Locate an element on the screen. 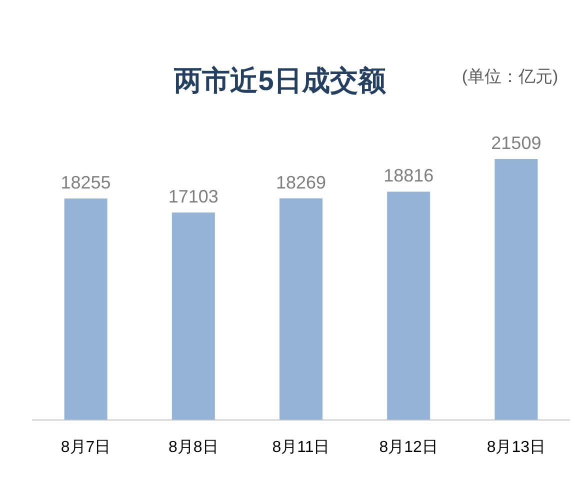 This screenshot has width=588, height=485. x-tick-label: 8月12日 is located at coordinates (408, 447).